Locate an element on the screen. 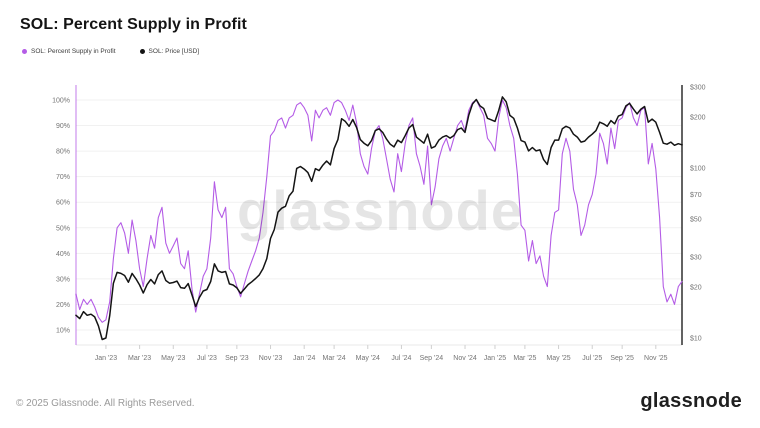  y-axis-right-tick-label: $50 is located at coordinates (696, 220).